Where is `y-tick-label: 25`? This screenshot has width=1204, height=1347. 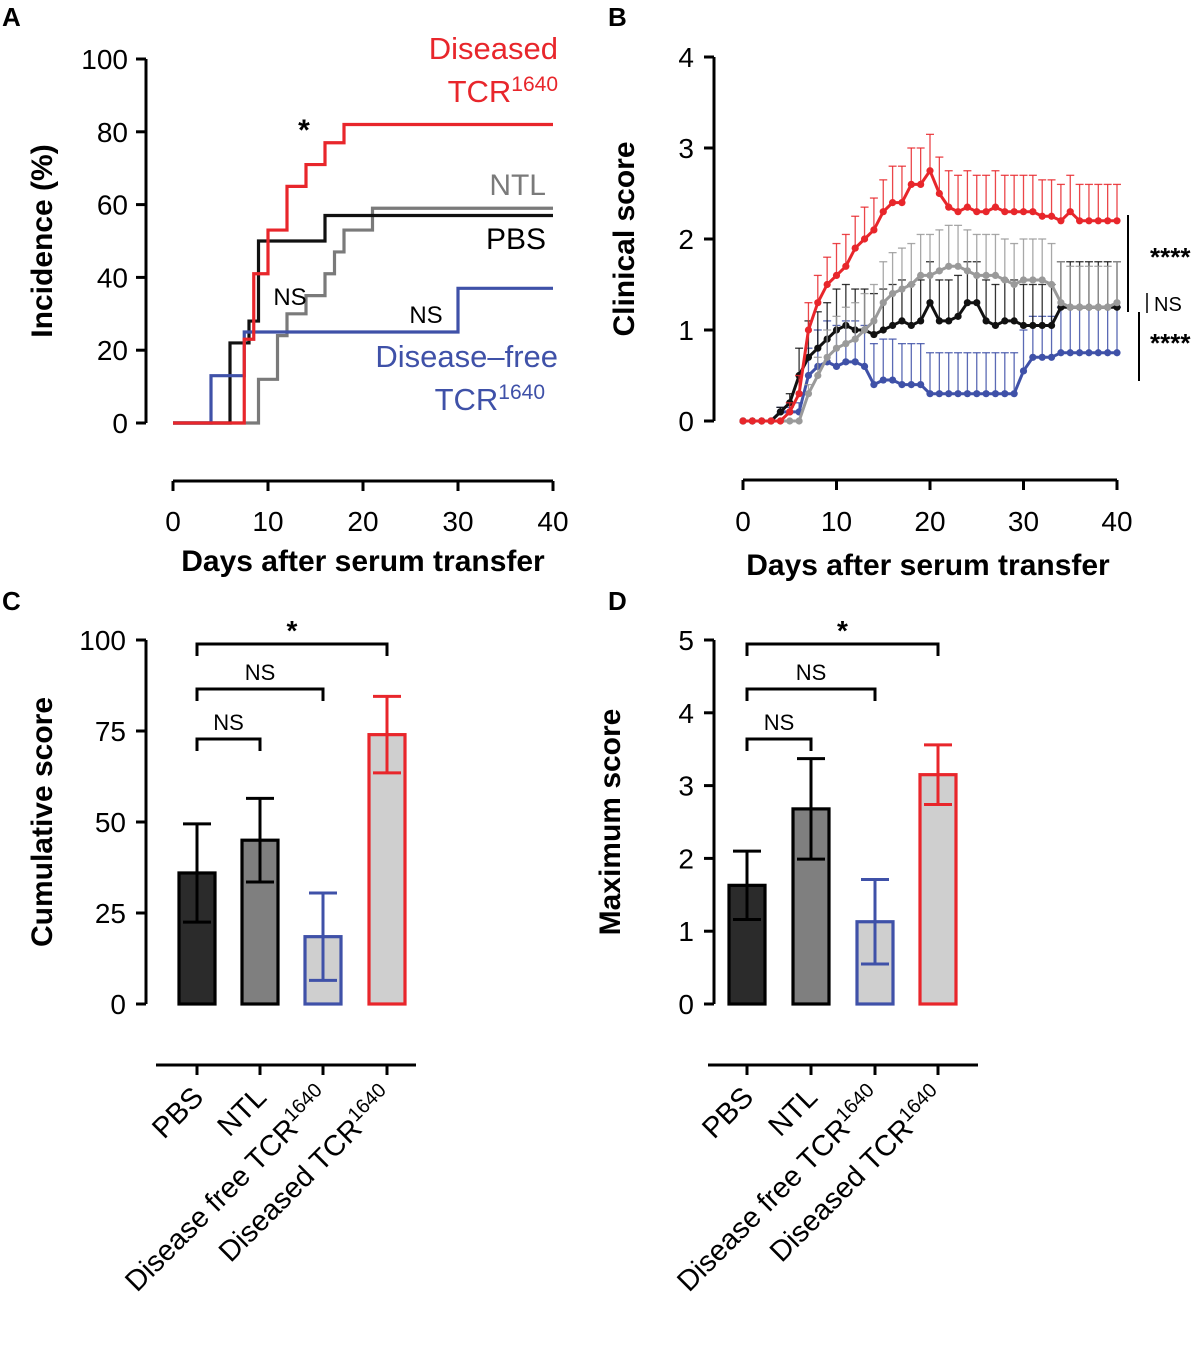
y-tick-label: 25 is located at coordinates (110, 913).